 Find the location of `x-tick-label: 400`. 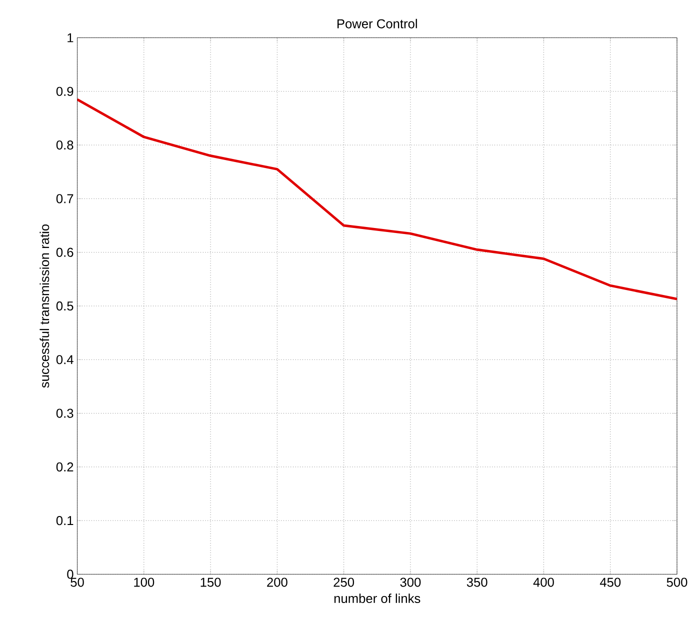

x-tick-label: 400 is located at coordinates (543, 582).